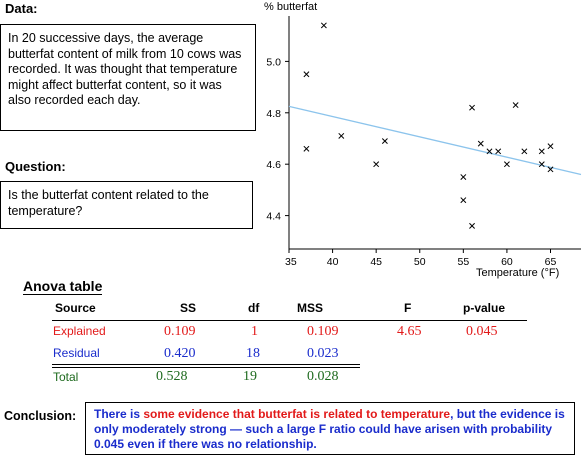 The image size is (582, 459). Describe the element at coordinates (273, 217) in the screenshot. I see `y-tick-label: 4.4` at that location.